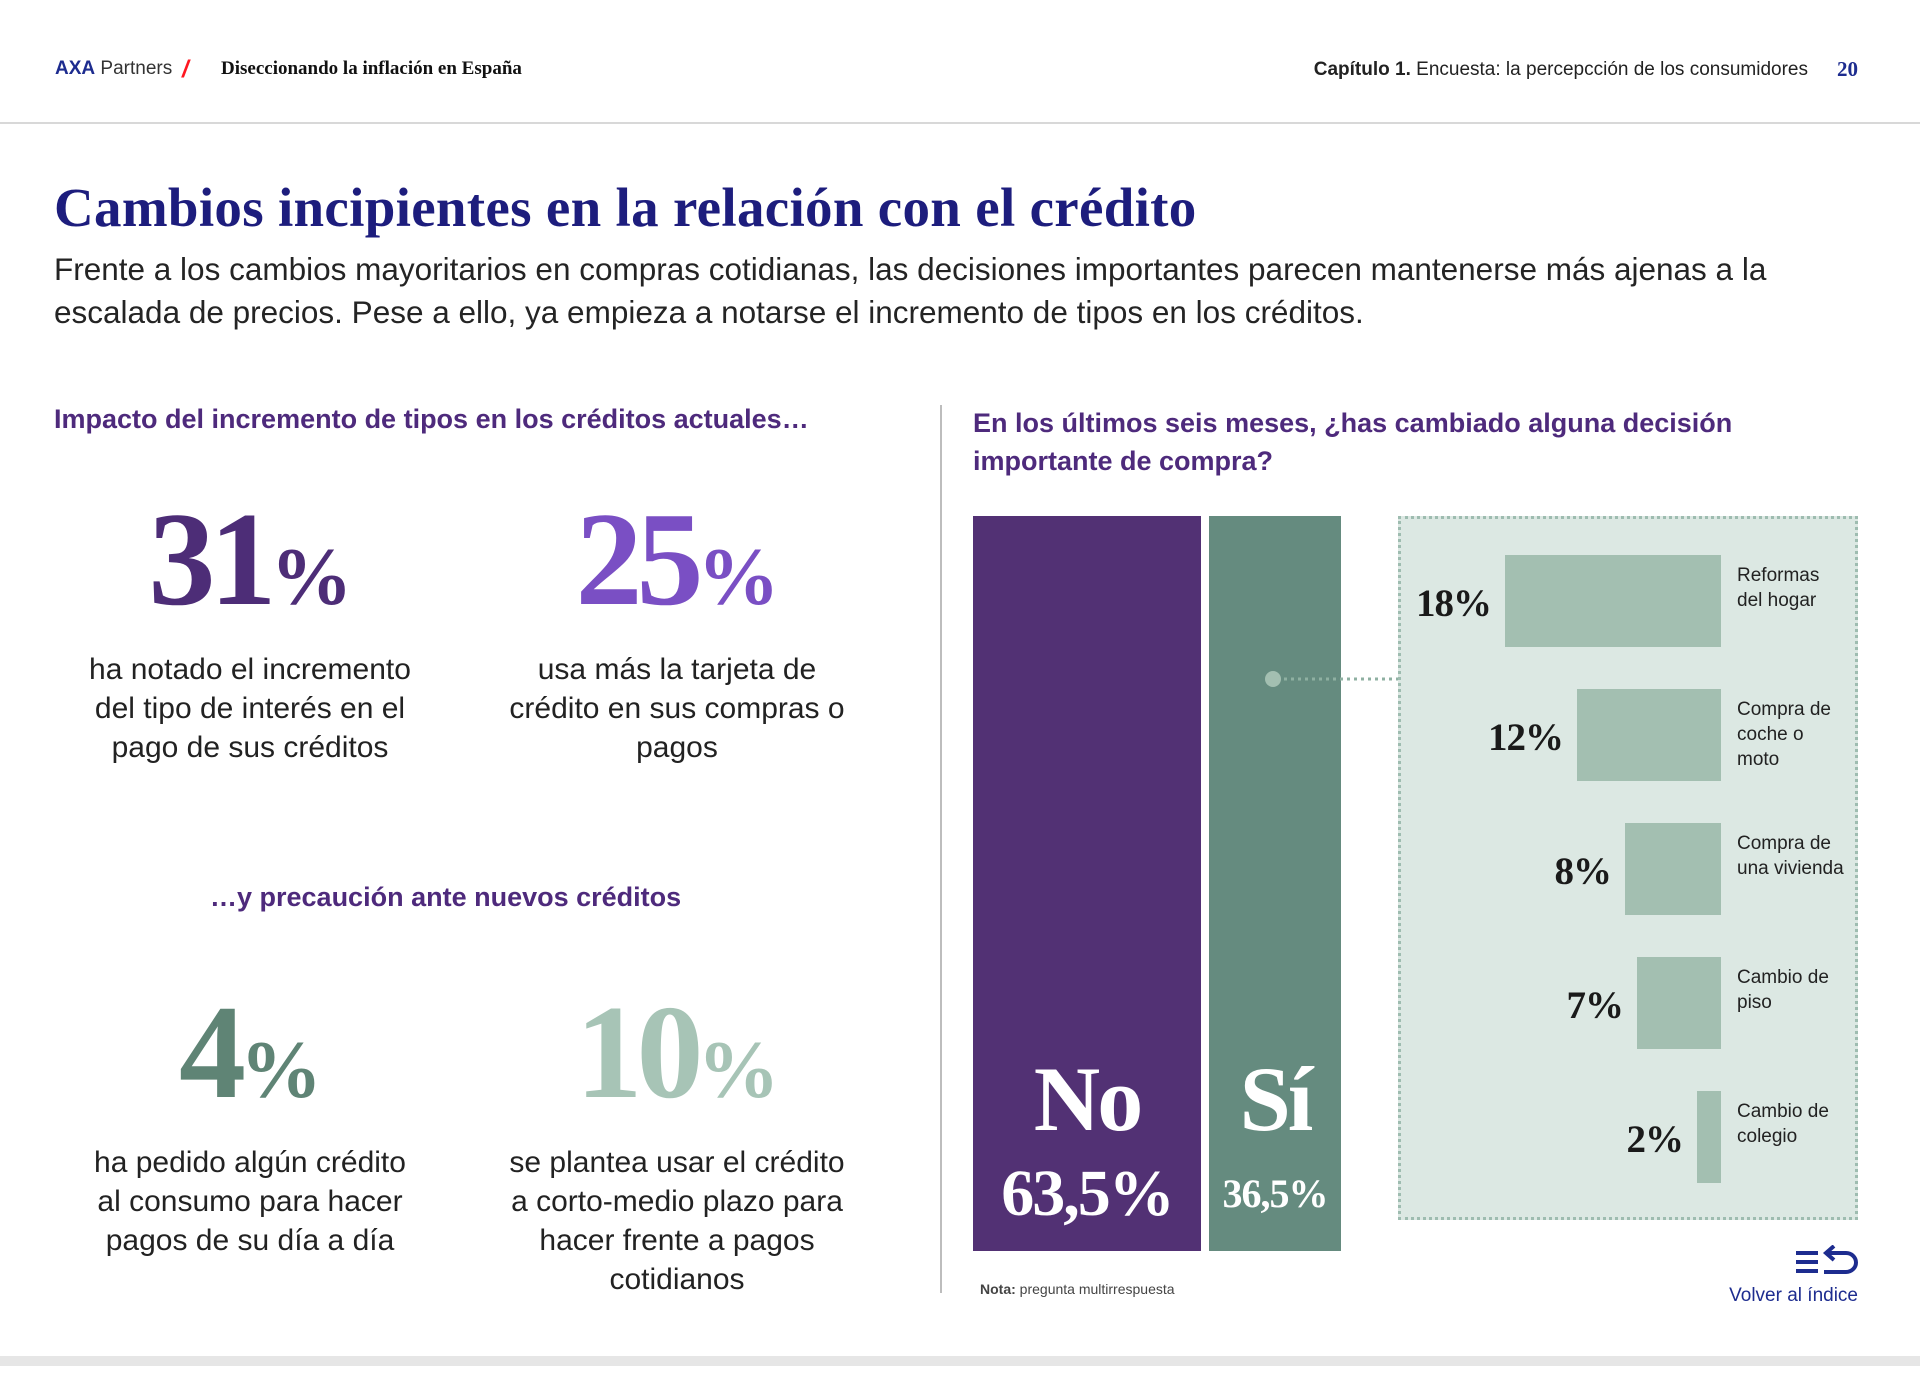 Image resolution: width=1920 pixels, height=1374 pixels. Describe the element at coordinates (1088, 1193) in the screenshot. I see `bar-no-value: 63,5%` at that location.